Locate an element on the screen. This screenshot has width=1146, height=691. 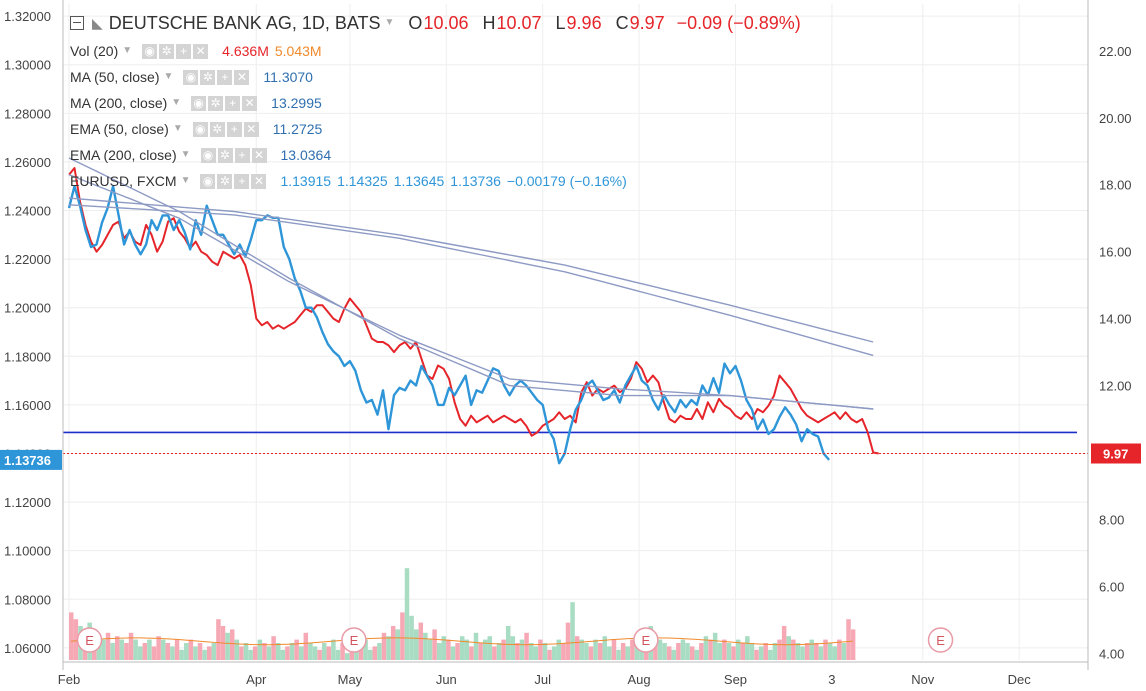
indicator-row: MA (200, close) ▼ ◉ ✲ + ✕ 13.2995 is located at coordinates (435, 103).